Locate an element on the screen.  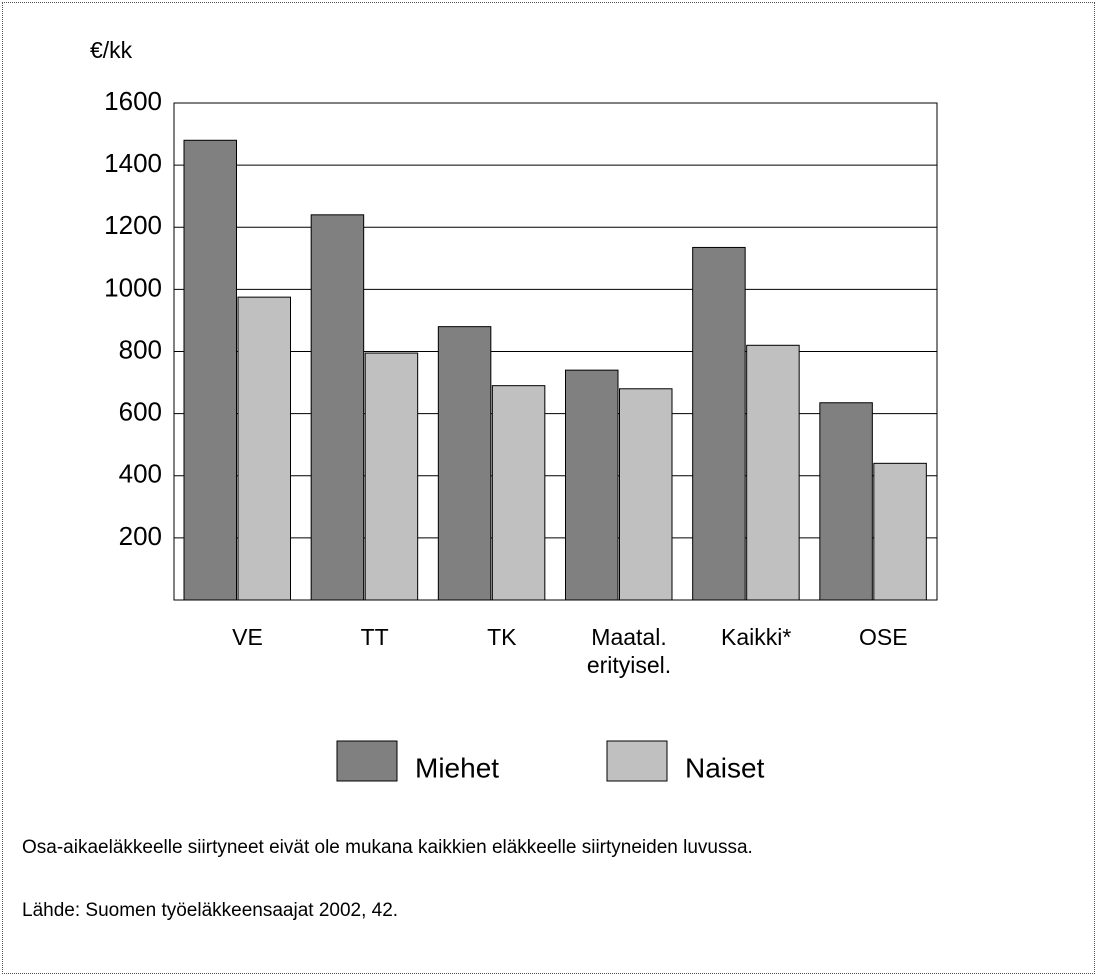
y-tick-label: 800 is located at coordinates (140, 349).